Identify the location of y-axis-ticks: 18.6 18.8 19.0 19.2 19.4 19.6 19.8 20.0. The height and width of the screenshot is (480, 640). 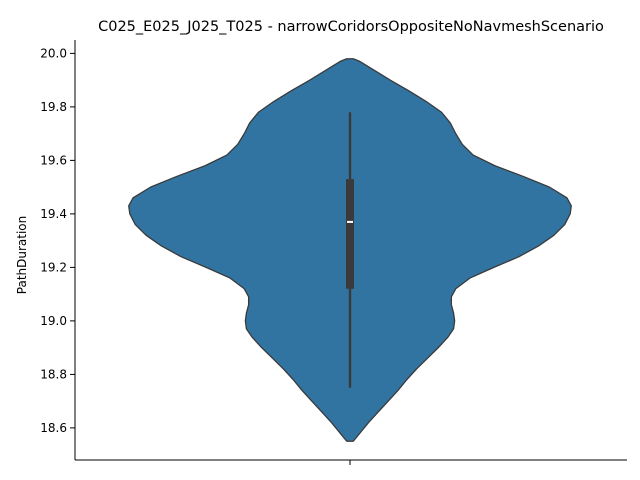
(57, 241).